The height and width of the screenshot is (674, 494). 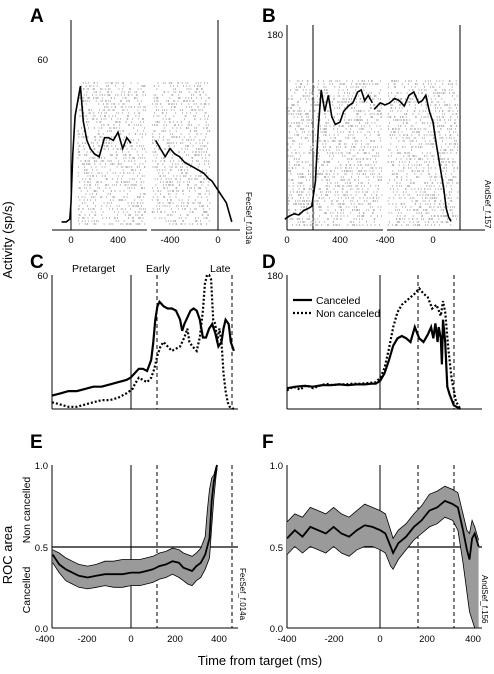 What do you see at coordinates (382, 572) in the screenshot?
I see `panel-f-lower-line` at bounding box center [382, 572].